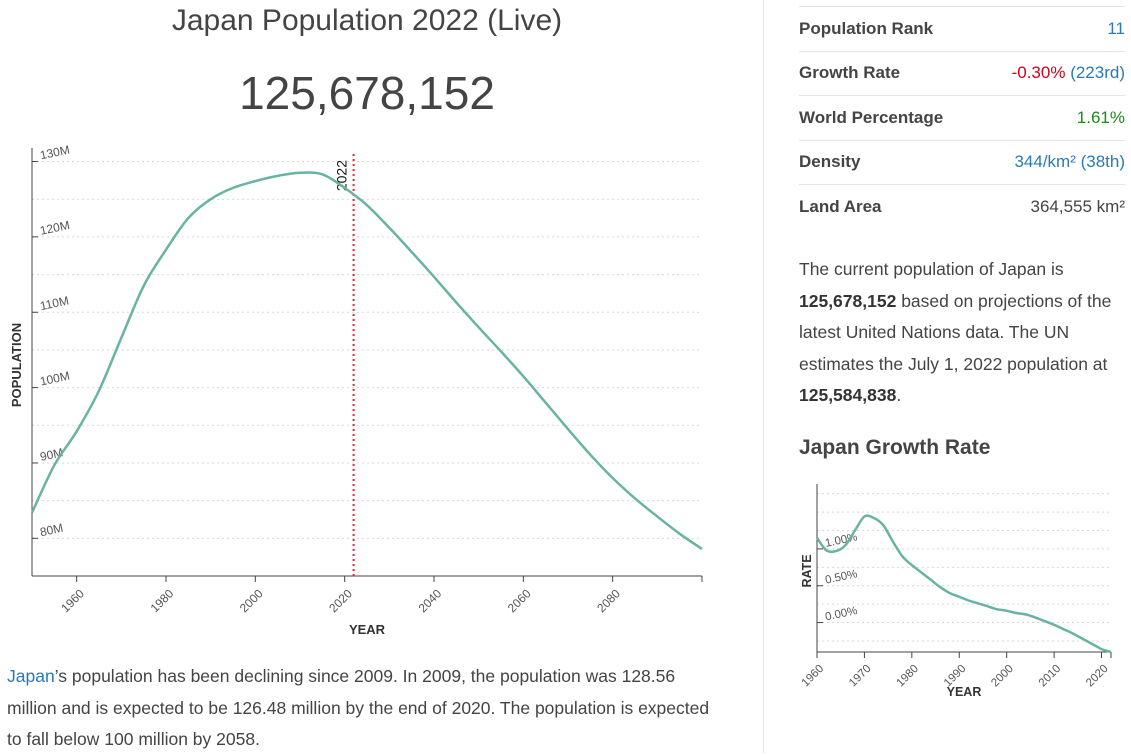 This screenshot has height=756, width=1131. I want to click on growth-rate-heading: Japan Growth Rate, so click(895, 447).